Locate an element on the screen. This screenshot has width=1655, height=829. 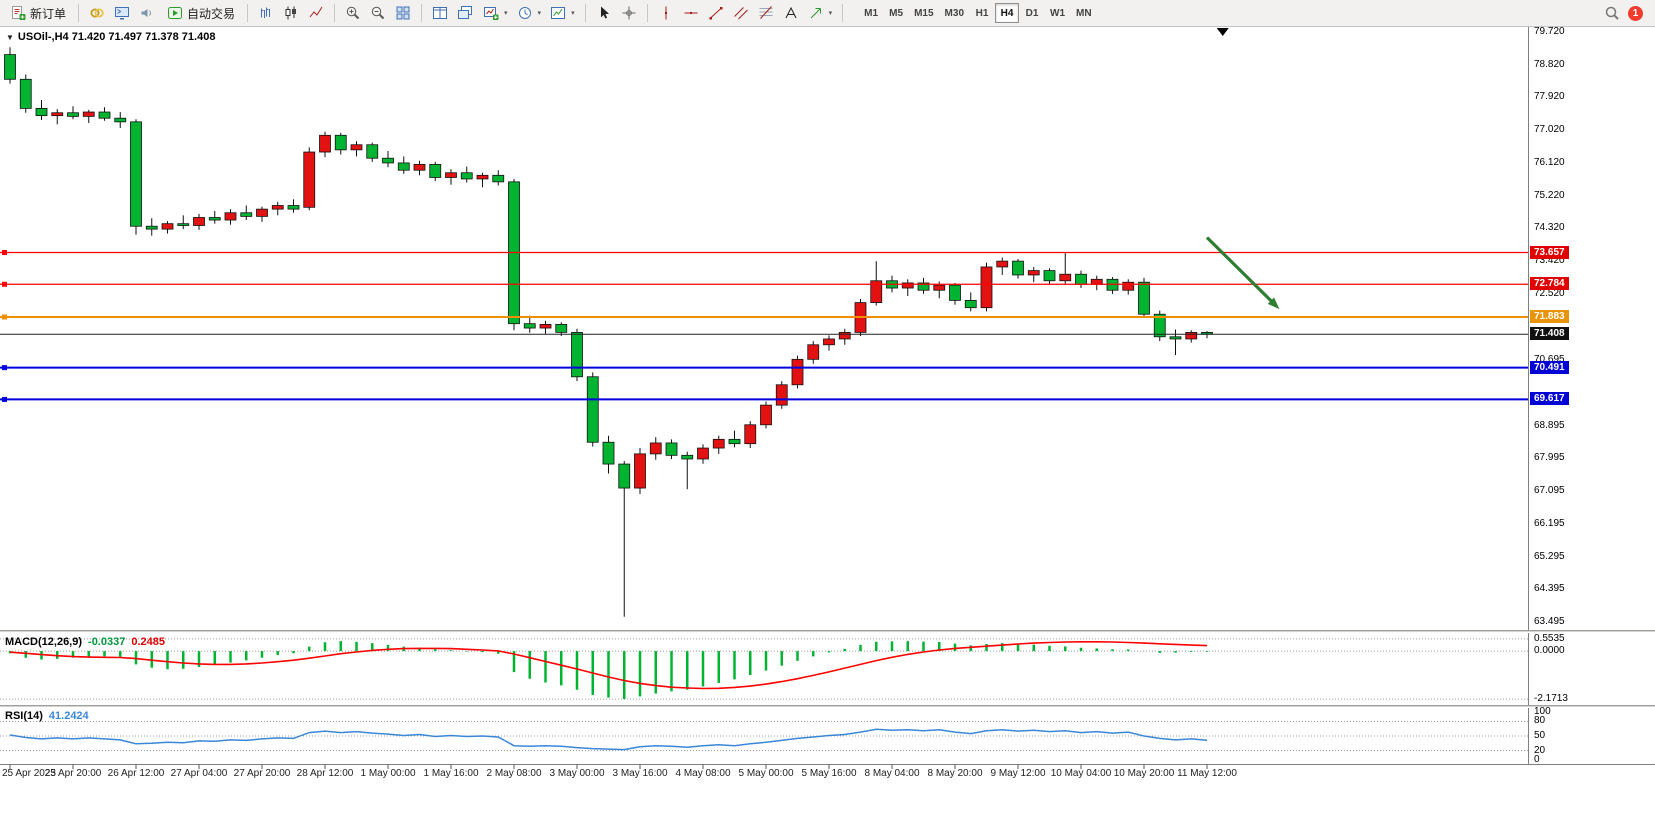
search-icon is located at coordinates (1612, 13).